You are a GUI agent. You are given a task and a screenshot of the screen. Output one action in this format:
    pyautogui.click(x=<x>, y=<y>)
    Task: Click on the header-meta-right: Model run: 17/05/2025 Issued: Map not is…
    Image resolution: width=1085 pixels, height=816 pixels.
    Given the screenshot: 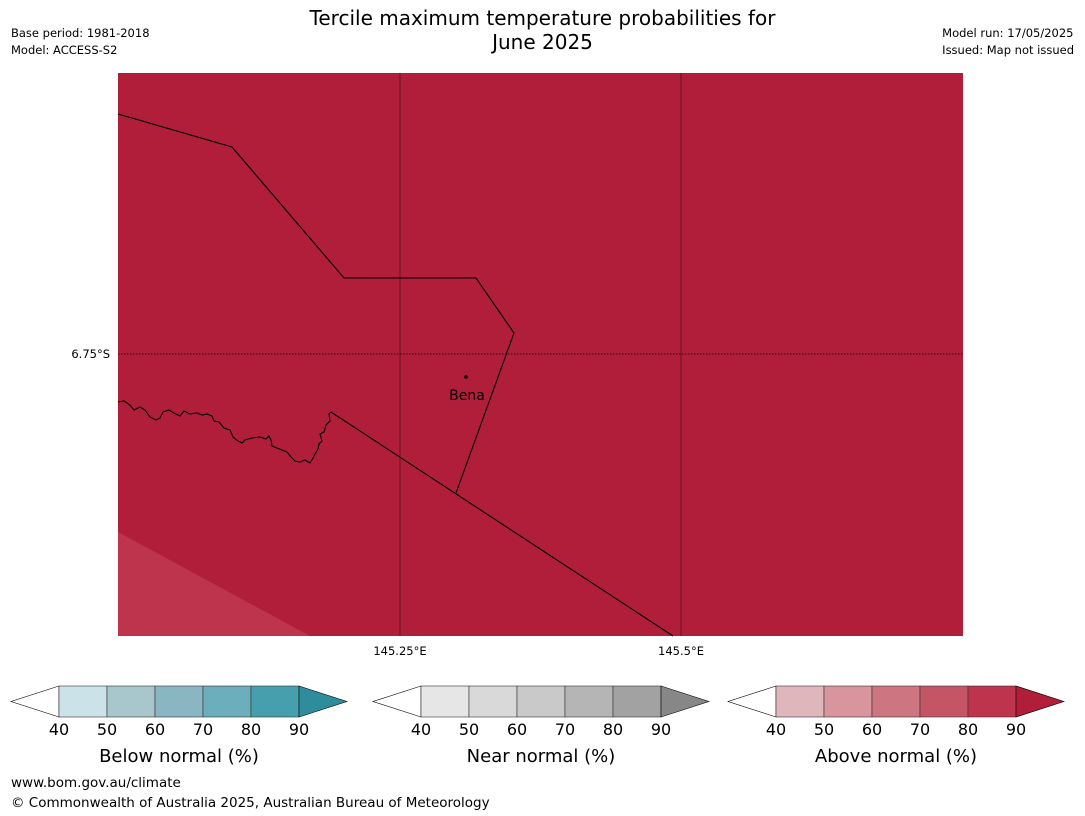 What is the action you would take?
    pyautogui.click(x=1008, y=42)
    